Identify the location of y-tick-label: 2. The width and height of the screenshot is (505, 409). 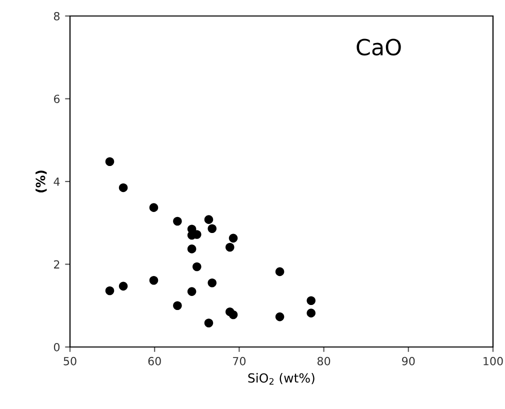
(57, 264).